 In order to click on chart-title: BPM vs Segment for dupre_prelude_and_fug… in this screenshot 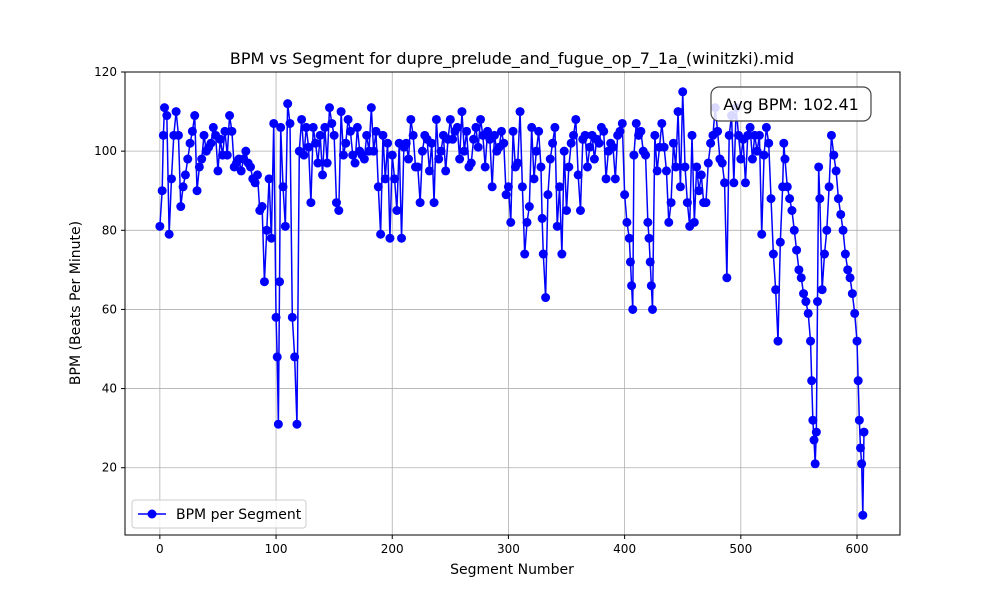, I will do `click(512, 59)`.